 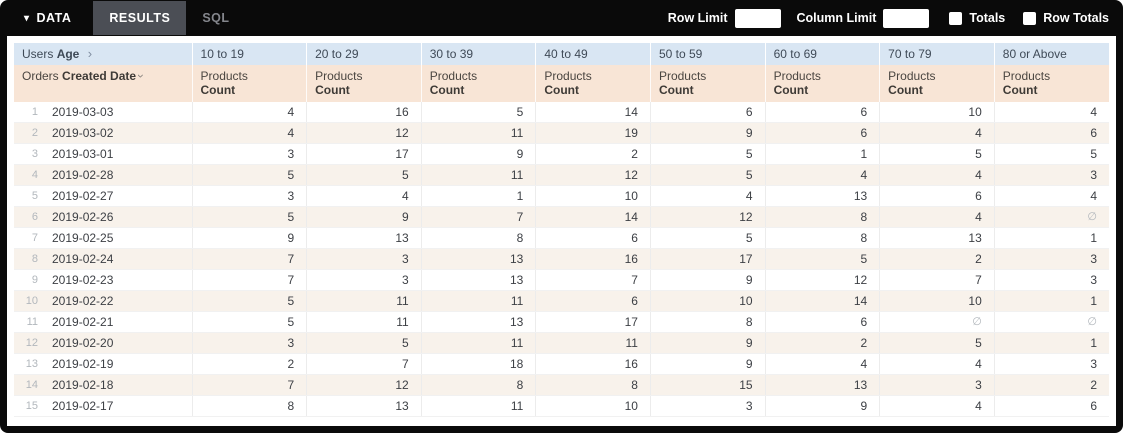 I want to click on date-cell: 2019-02-18, so click(x=118, y=385).